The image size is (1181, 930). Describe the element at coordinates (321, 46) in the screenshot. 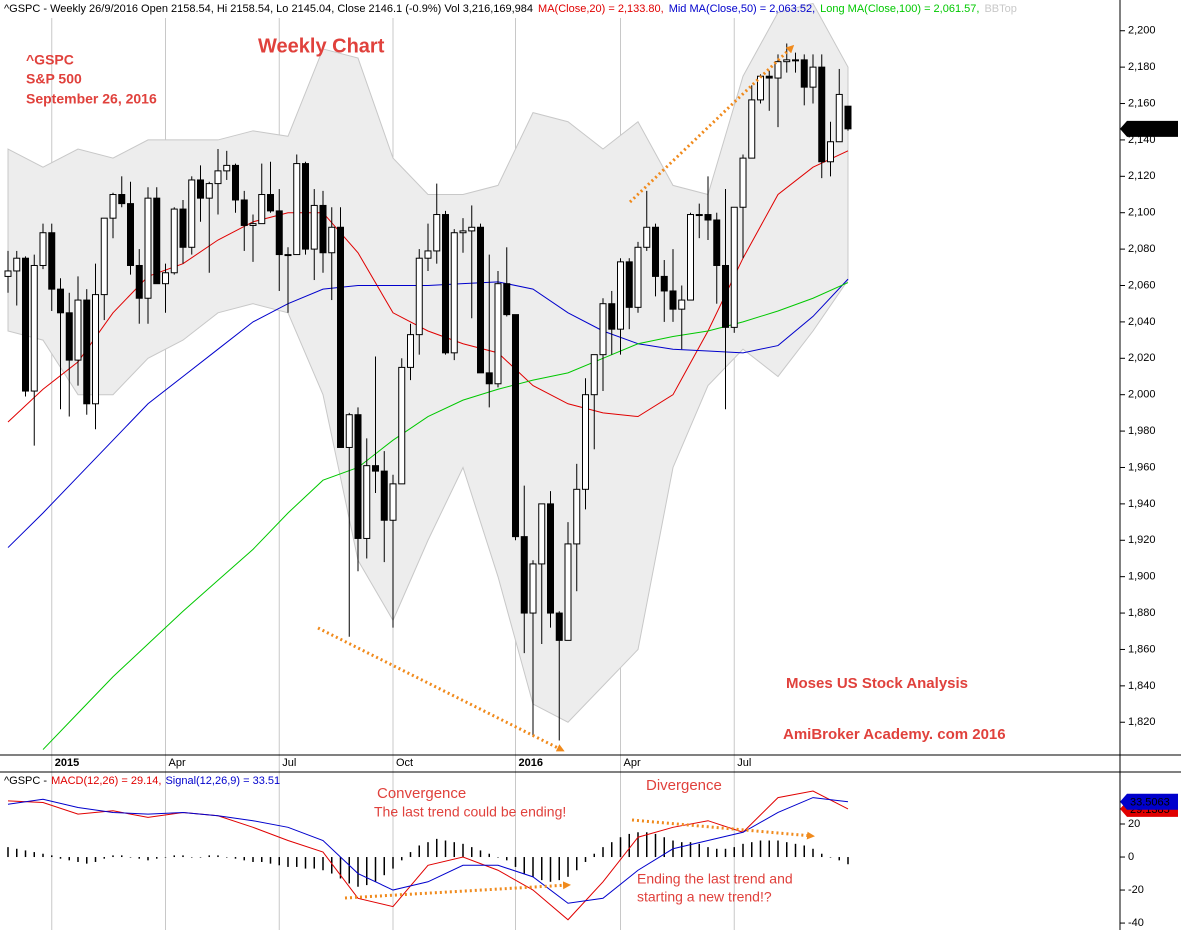

I see `chart-title: Weekly Chart` at that location.